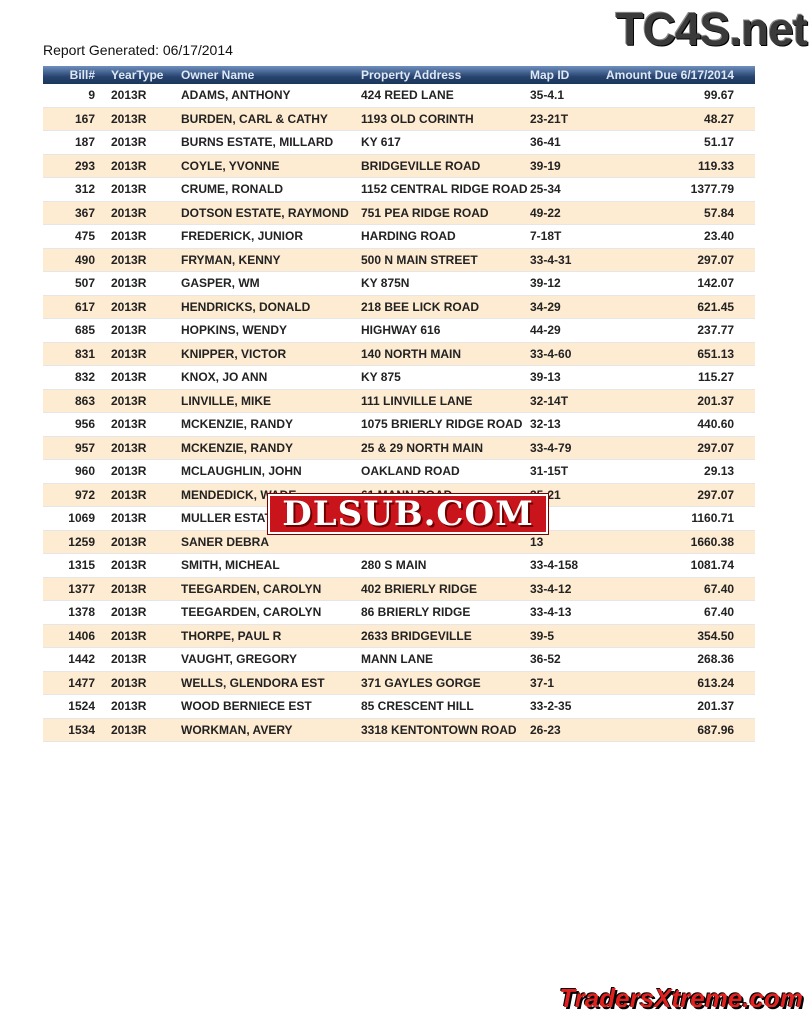 The image size is (811, 1024). What do you see at coordinates (77, 307) in the screenshot?
I see `bill-number-cell: 617` at bounding box center [77, 307].